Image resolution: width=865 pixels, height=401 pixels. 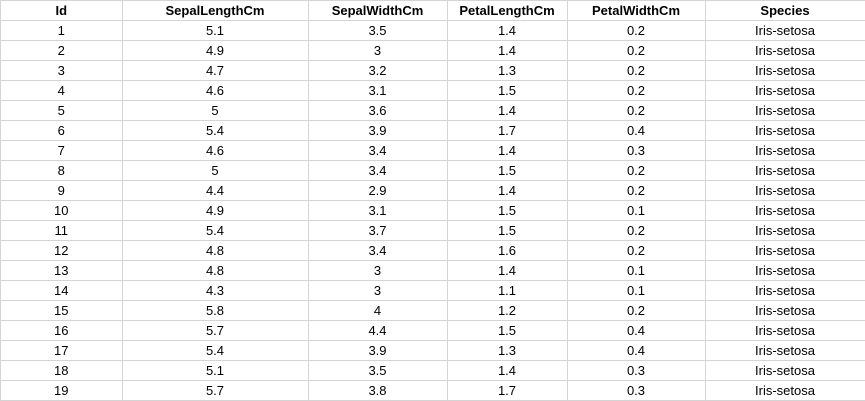 What do you see at coordinates (62, 210) in the screenshot?
I see `cell-id: 10` at bounding box center [62, 210].